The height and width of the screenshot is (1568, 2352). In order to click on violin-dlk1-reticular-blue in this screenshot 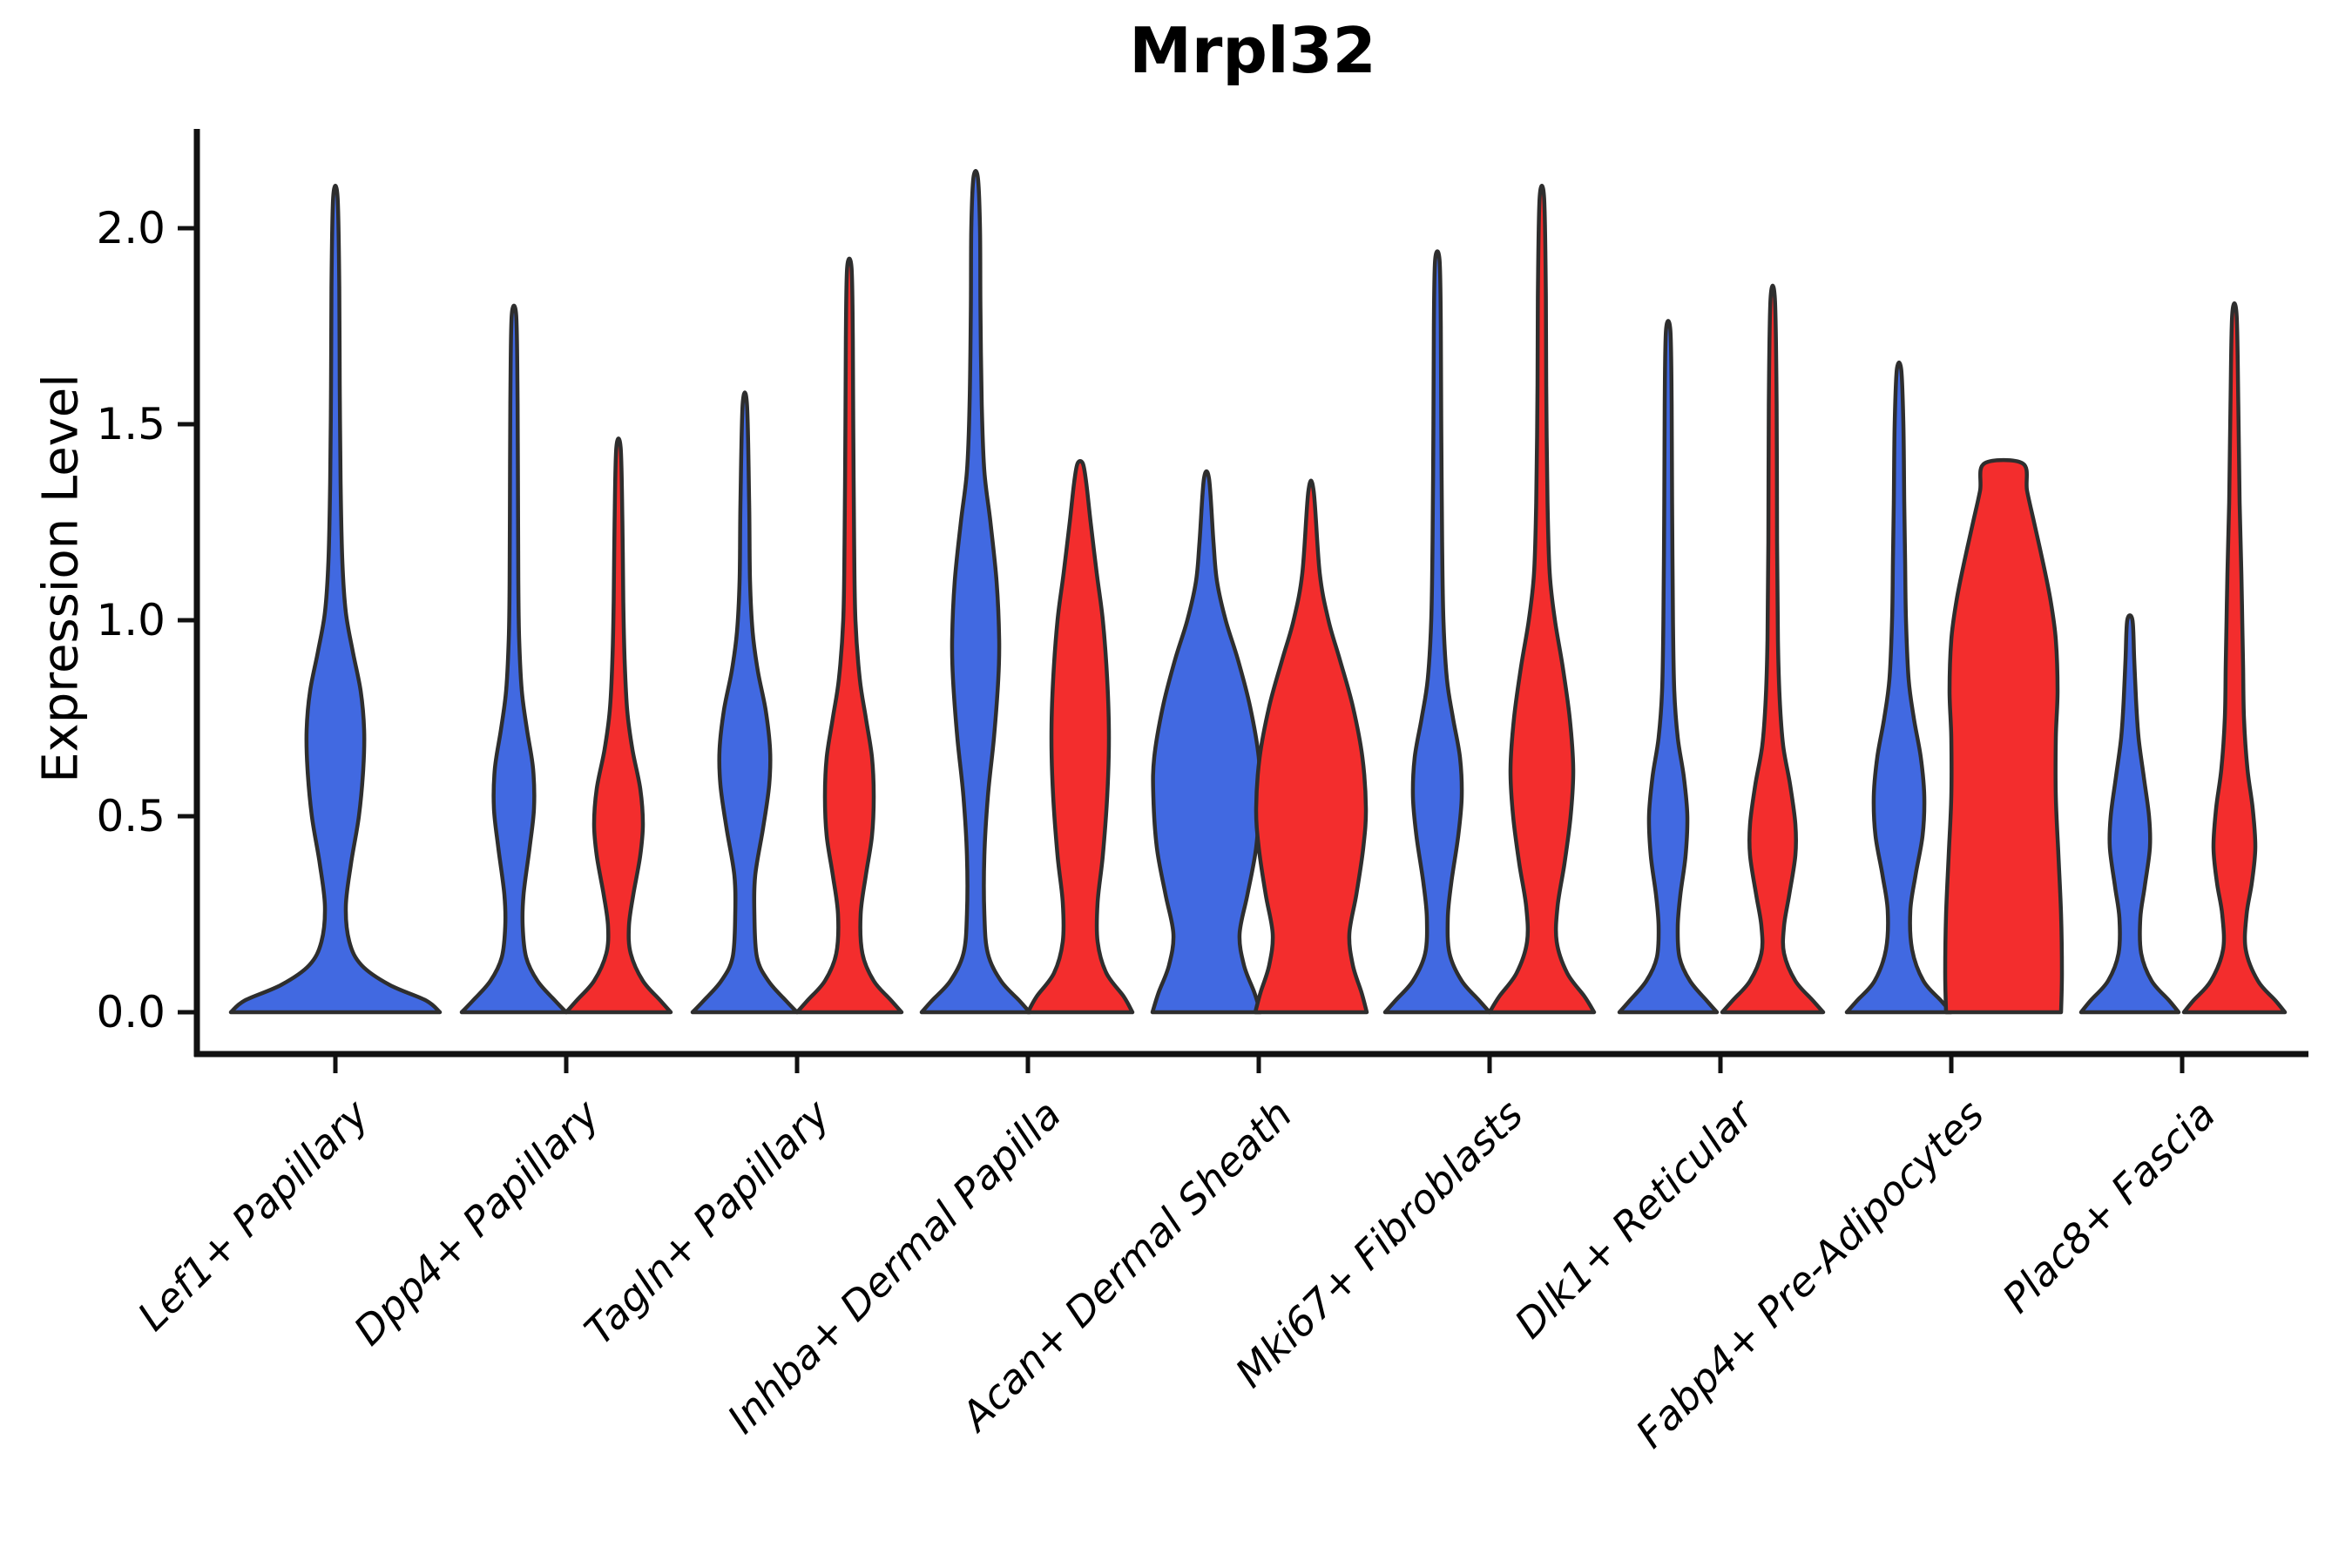, I will do `click(1668, 667)`.